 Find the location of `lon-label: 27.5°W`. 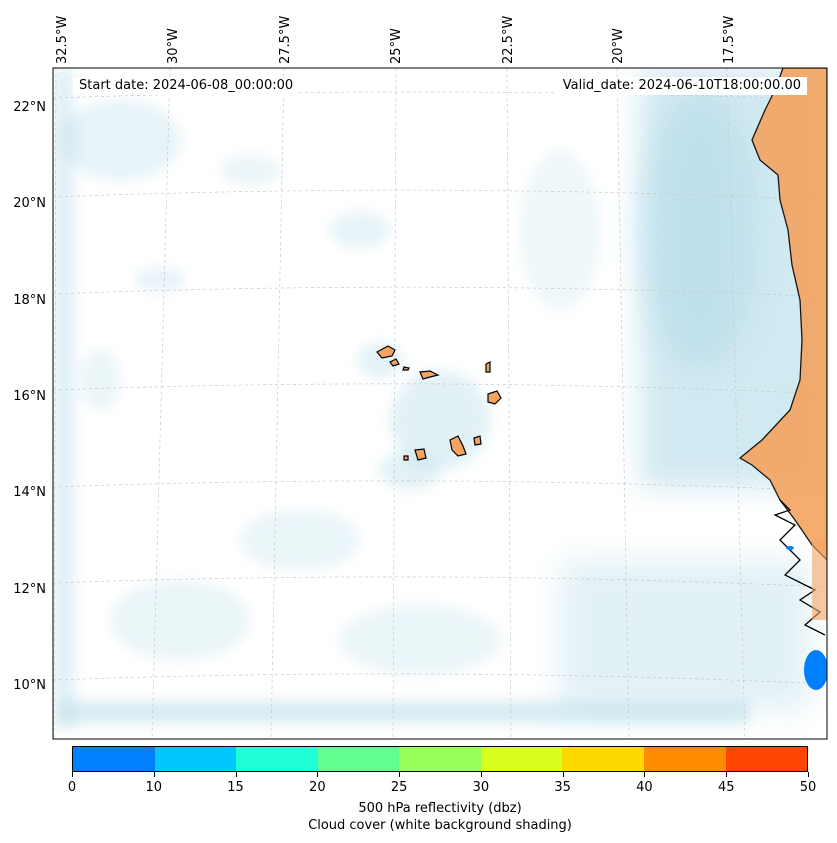

lon-label: 27.5°W is located at coordinates (285, 40).